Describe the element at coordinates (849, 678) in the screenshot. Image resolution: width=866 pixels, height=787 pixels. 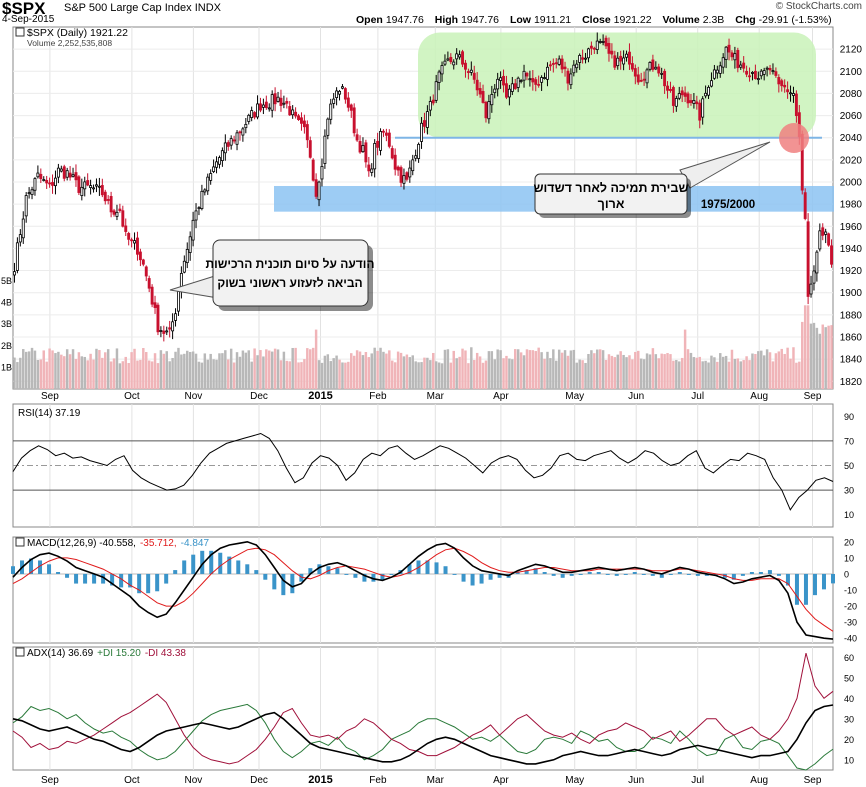
I see `adx-axis-label: 50` at that location.